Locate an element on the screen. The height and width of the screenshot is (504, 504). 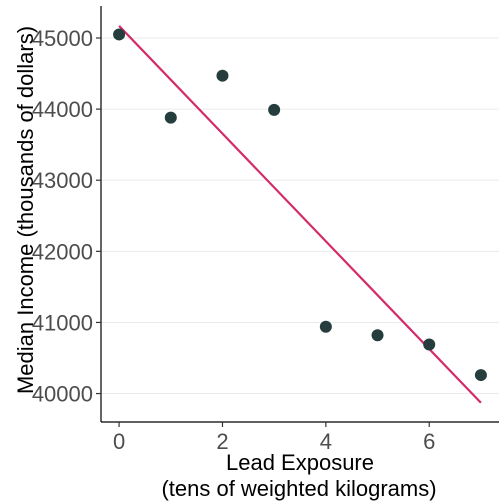
y-tick-label: 45000 is located at coordinates (62, 38).